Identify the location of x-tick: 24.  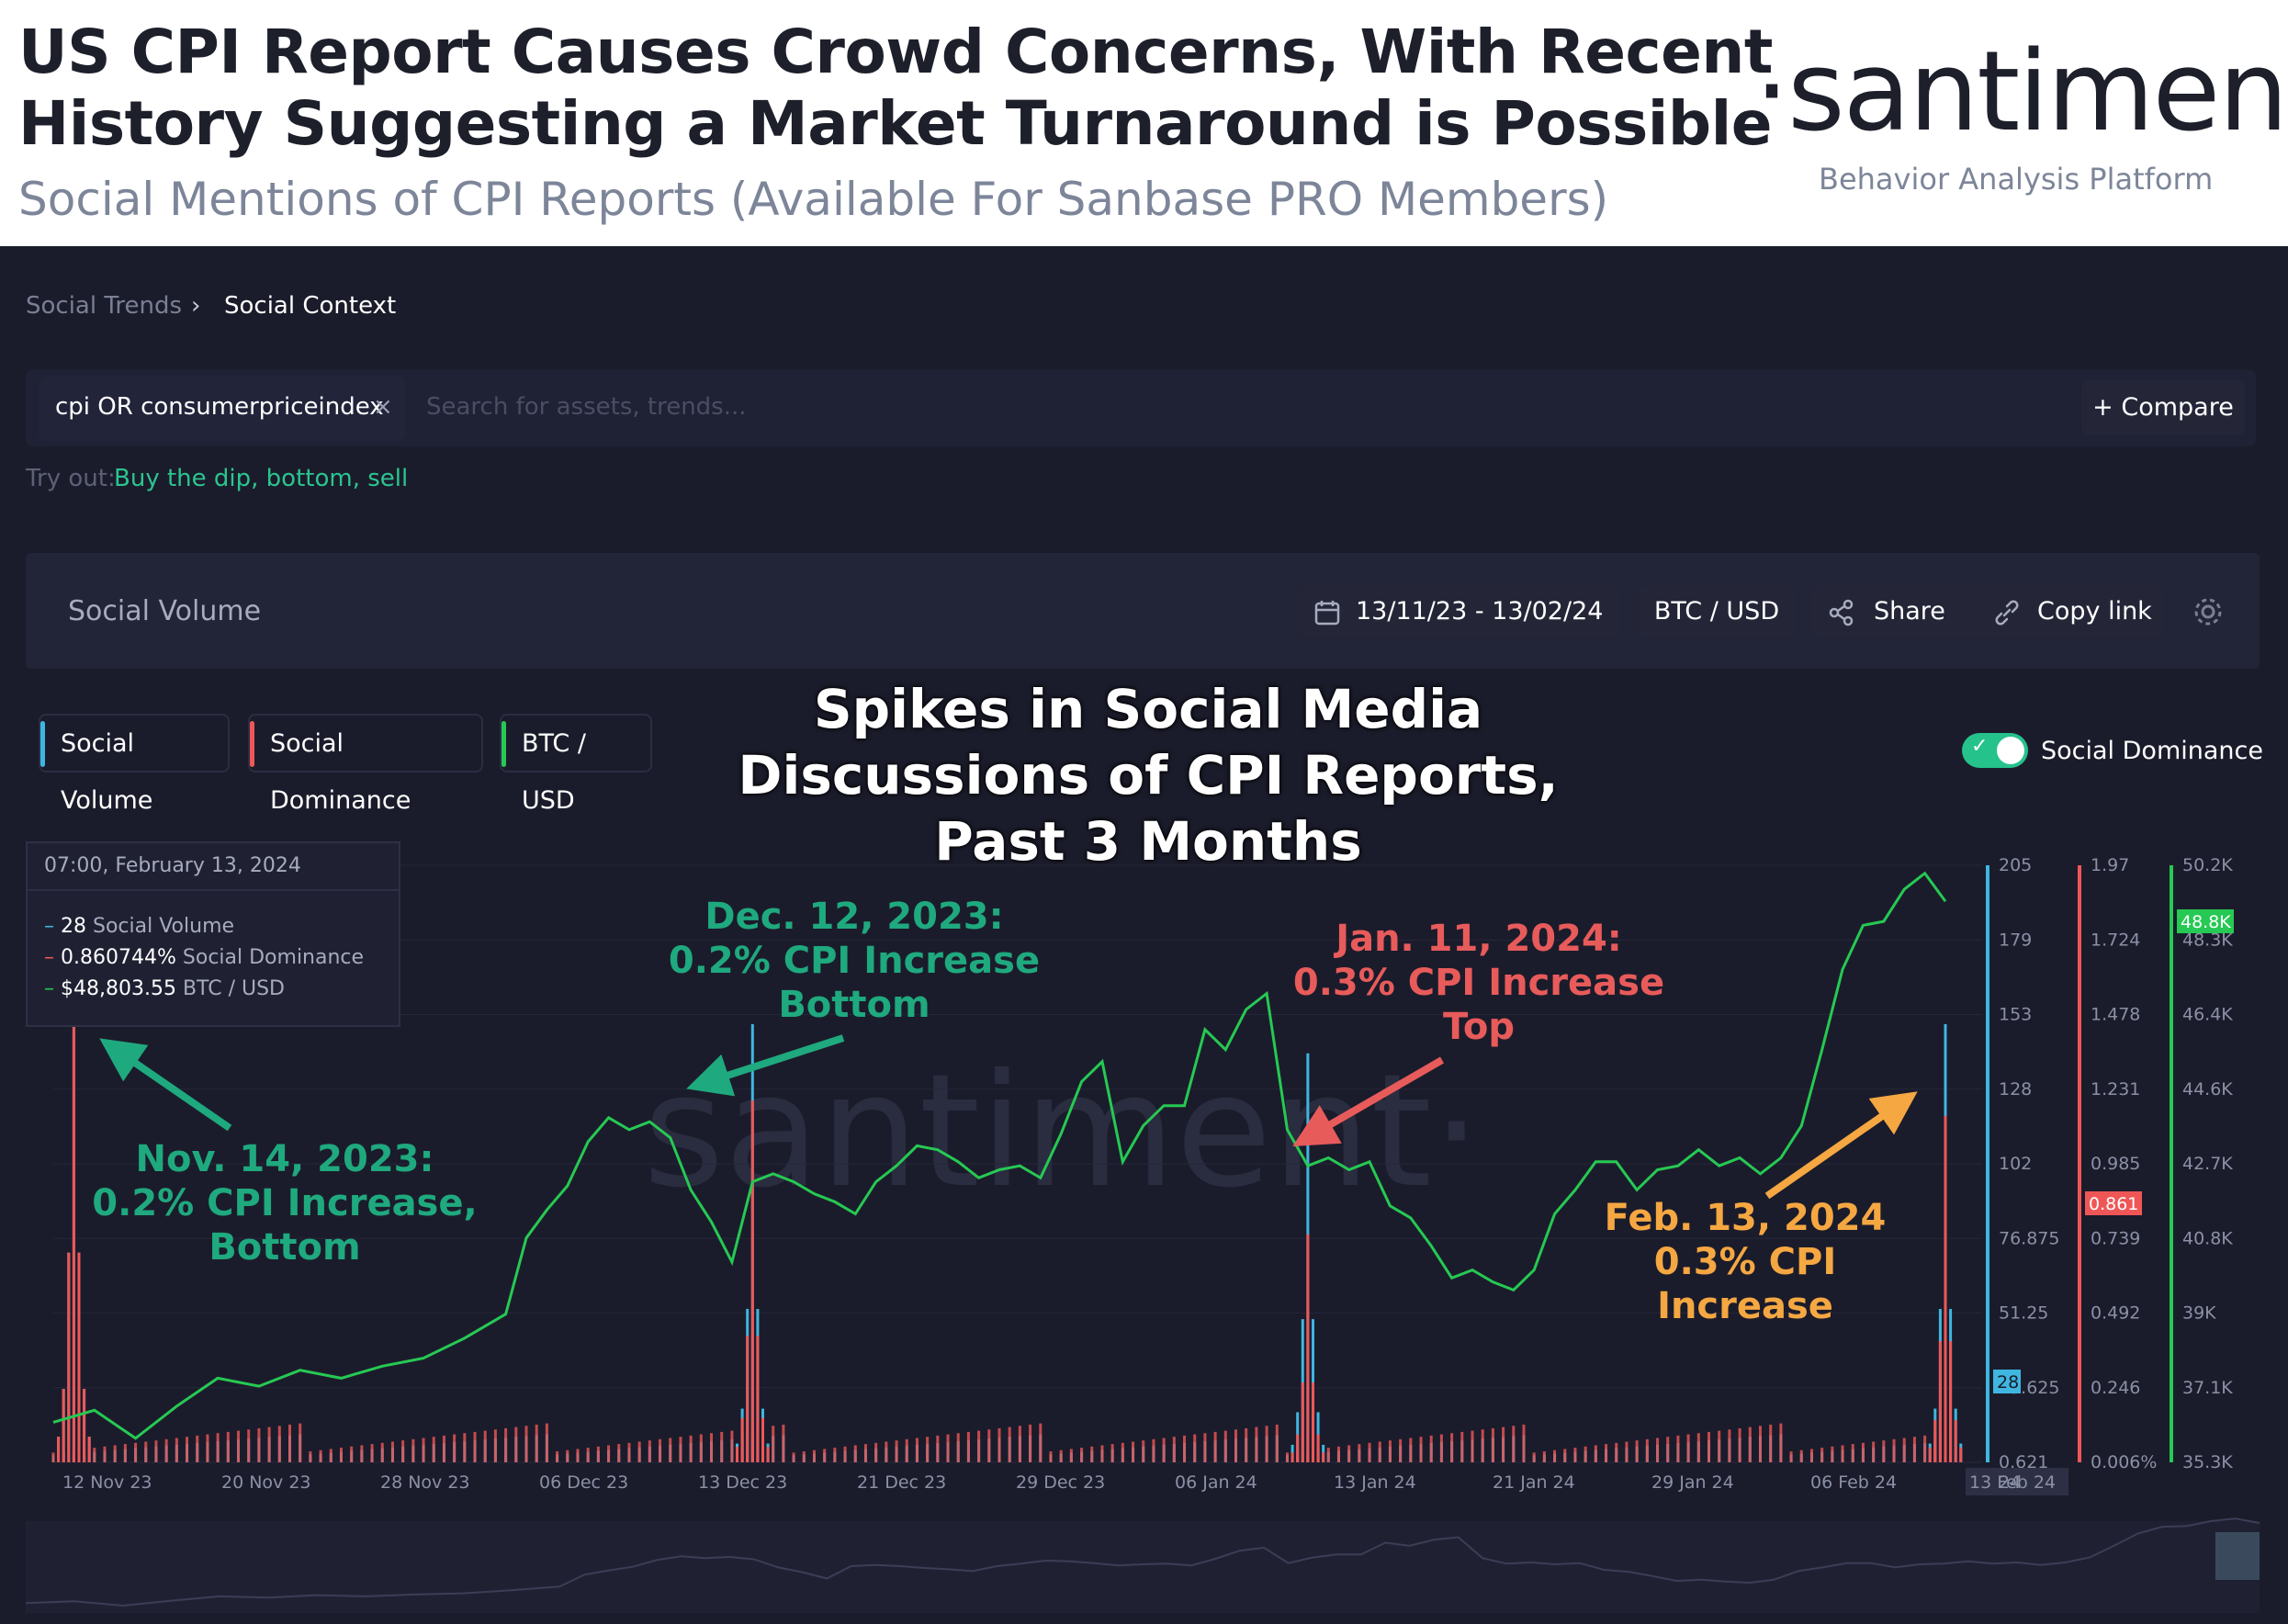
(2010, 1482).